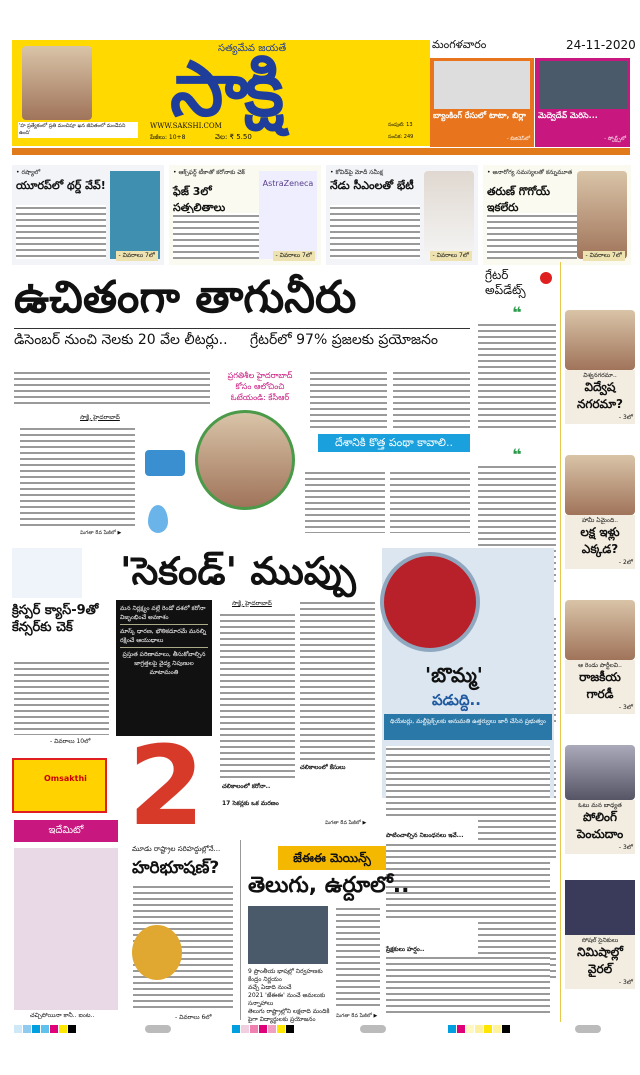 This screenshot has height=1075, width=640. What do you see at coordinates (288, 215) in the screenshot?
I see `vaccine-image: AstraZeneca` at bounding box center [288, 215].